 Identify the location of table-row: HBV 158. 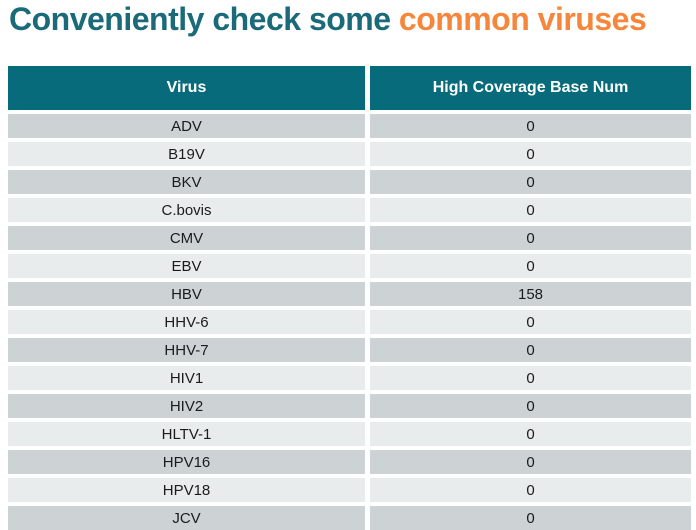
(349, 294).